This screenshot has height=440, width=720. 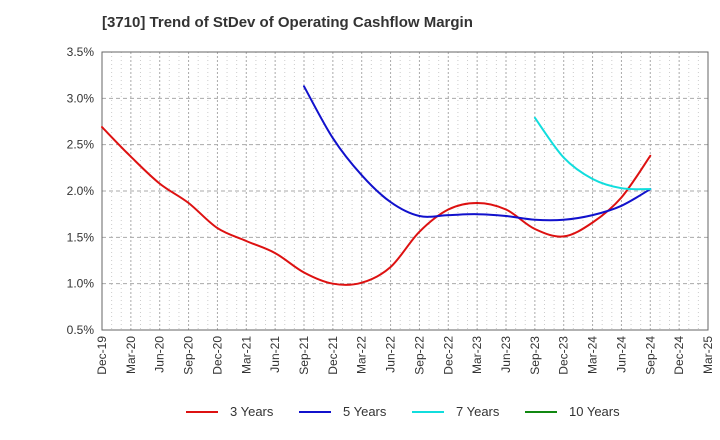 What do you see at coordinates (593, 355) in the screenshot?
I see `x-tick-label: Mar-24` at bounding box center [593, 355].